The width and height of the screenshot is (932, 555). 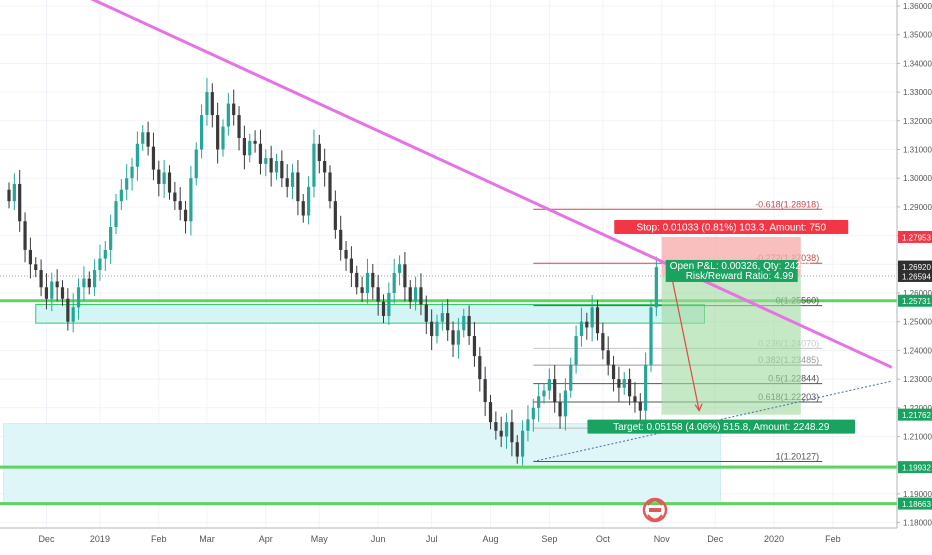 I want to click on logo-swirl-icon, so click(x=655, y=510).